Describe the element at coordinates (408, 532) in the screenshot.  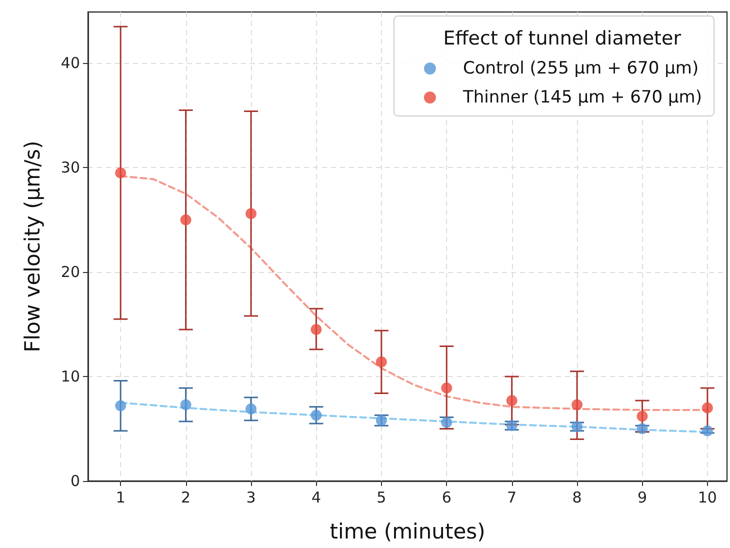
I see `x-axis-title: time (minutes)` at that location.